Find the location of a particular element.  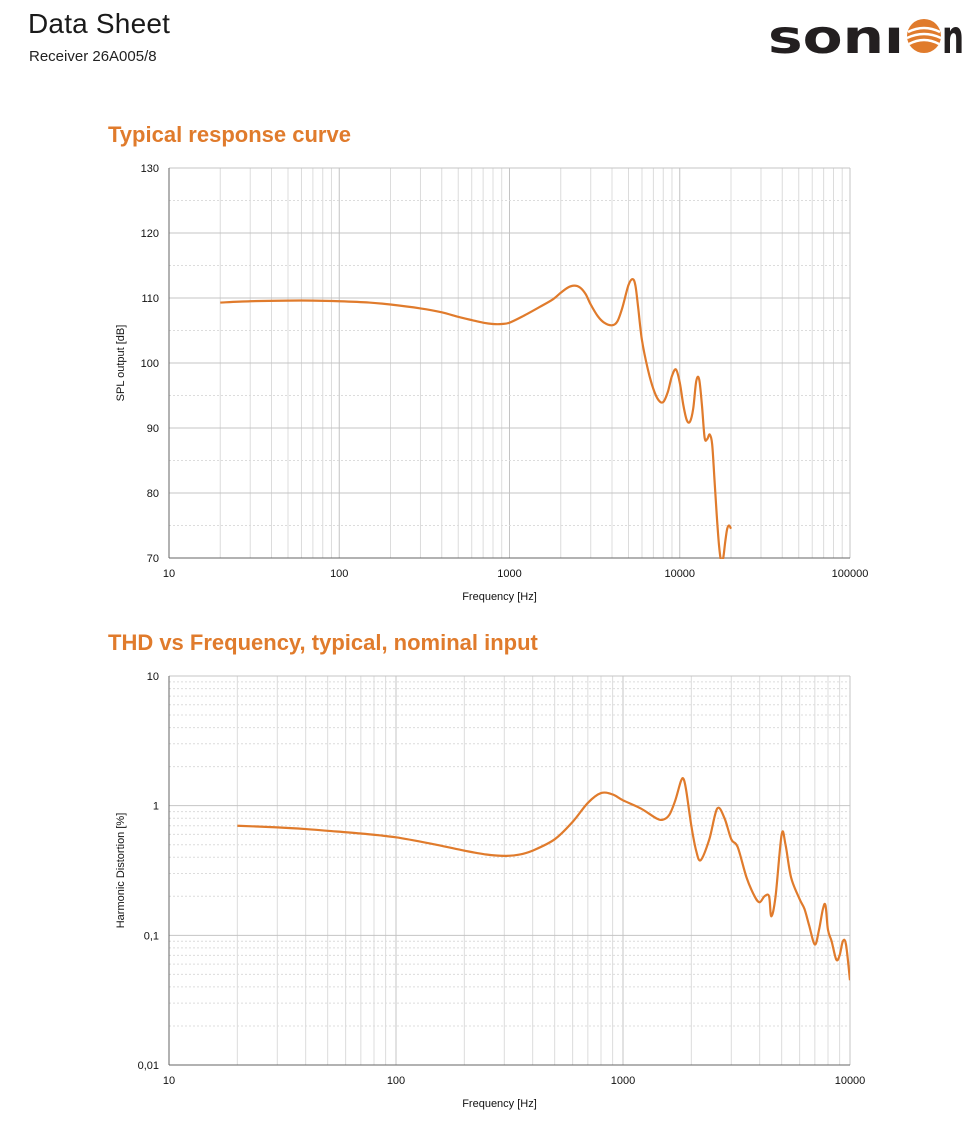

document-title: Data Sheet is located at coordinates (99, 23).